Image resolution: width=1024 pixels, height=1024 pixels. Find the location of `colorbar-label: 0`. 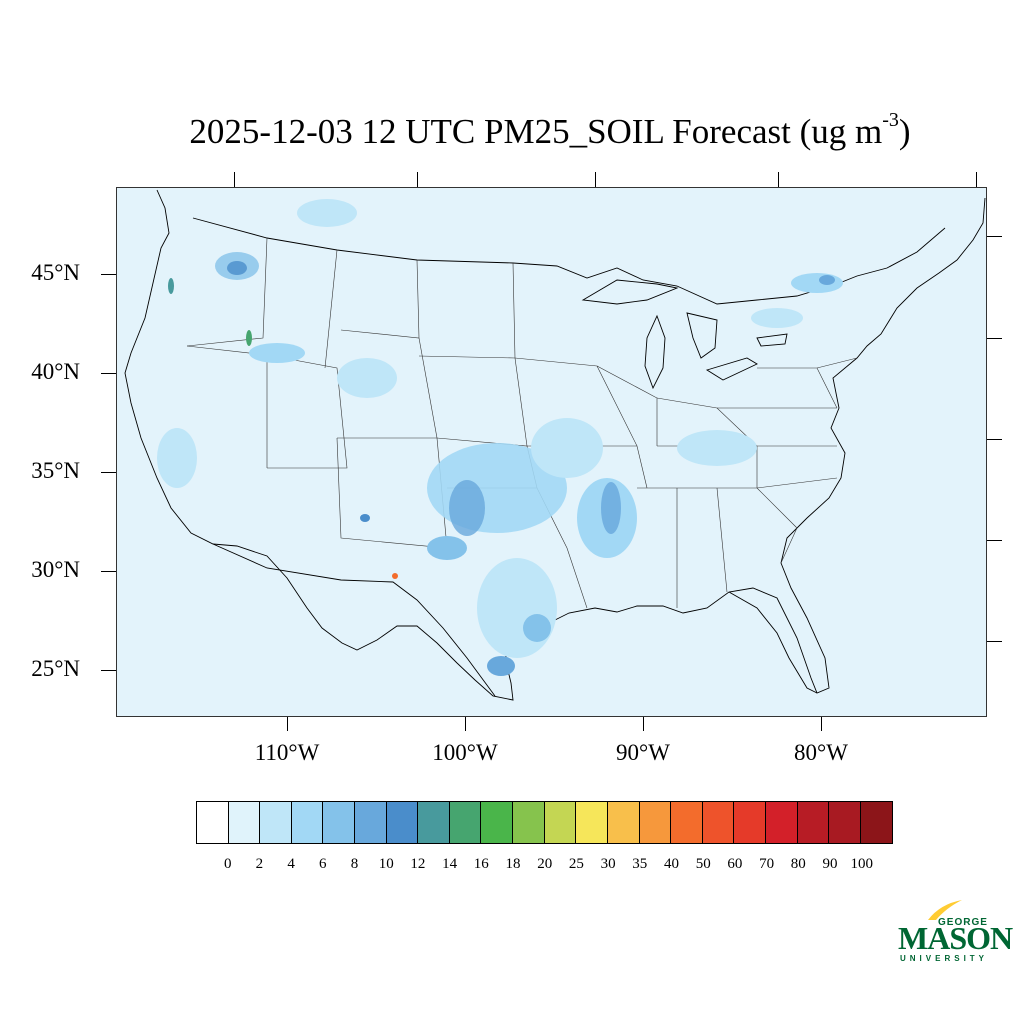

colorbar-label: 0 is located at coordinates (227, 864).